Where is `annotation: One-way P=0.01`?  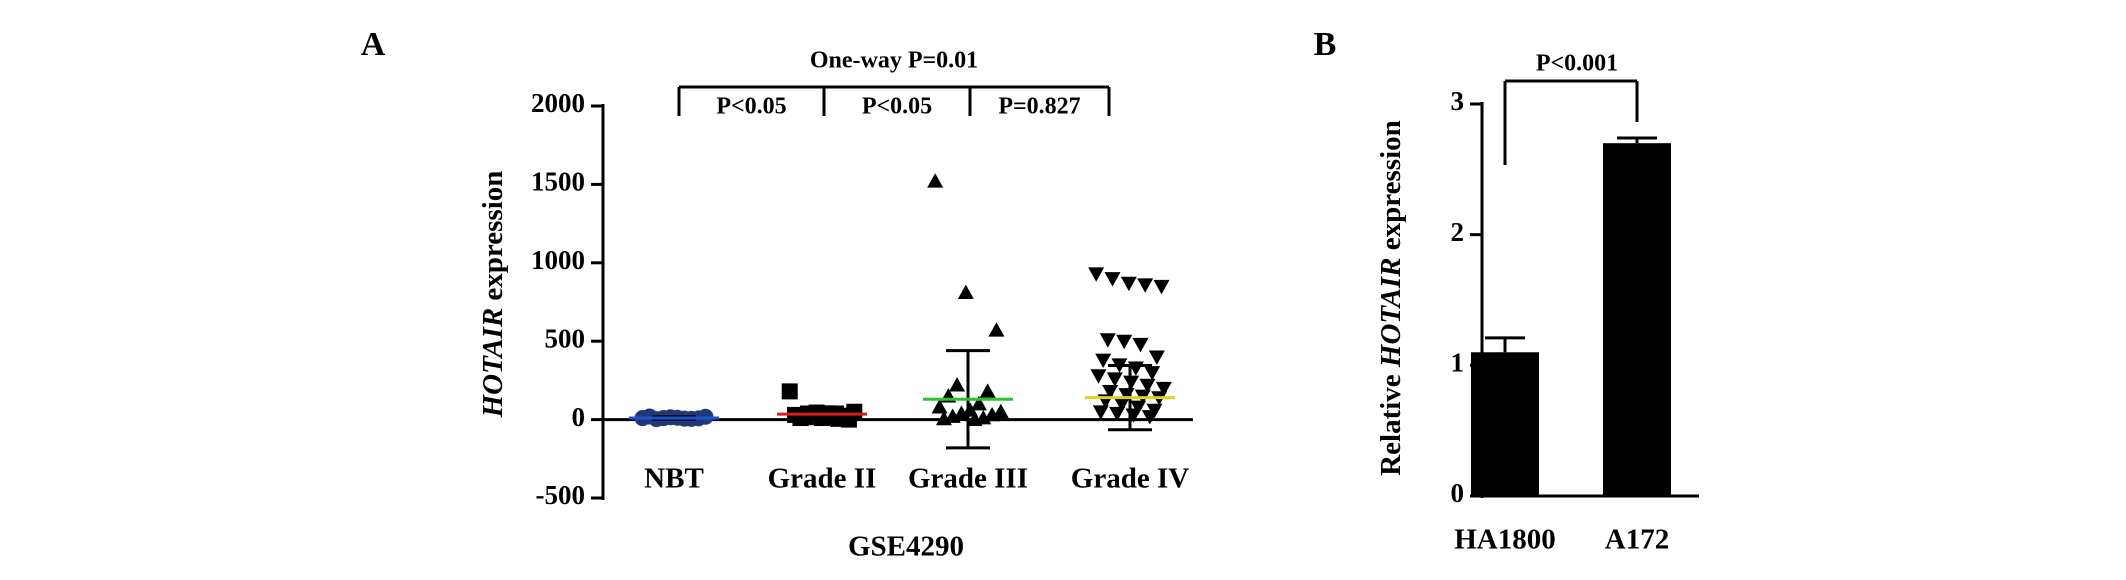
annotation: One-way P=0.01 is located at coordinates (894, 61).